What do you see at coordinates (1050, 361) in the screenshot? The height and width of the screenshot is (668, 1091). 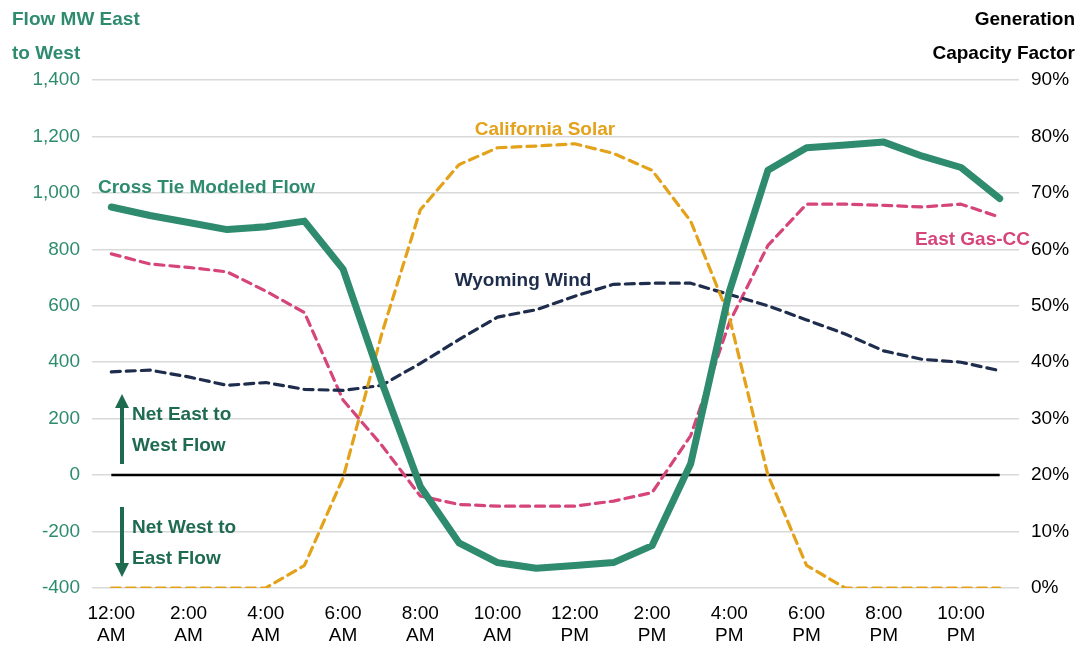 I see `y2-tick-label: 40%` at bounding box center [1050, 361].